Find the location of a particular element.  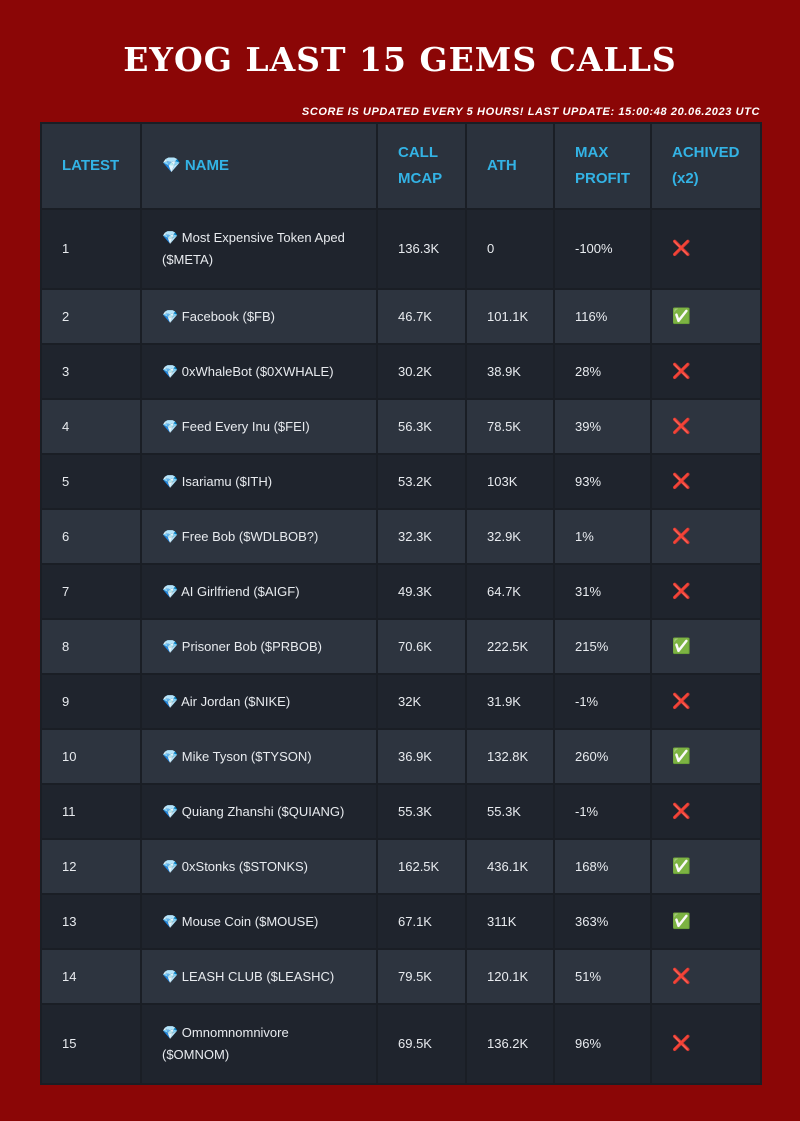

cell-call-mcap: 69.5K is located at coordinates (421, 1044).